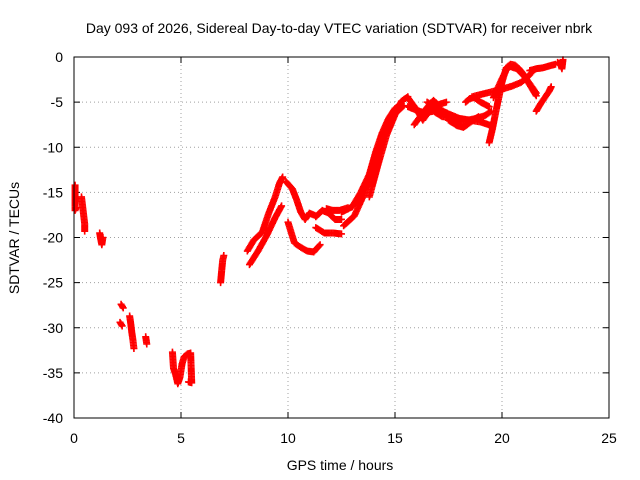  Describe the element at coordinates (53, 238) in the screenshot. I see `y-tick-label: -20` at that location.